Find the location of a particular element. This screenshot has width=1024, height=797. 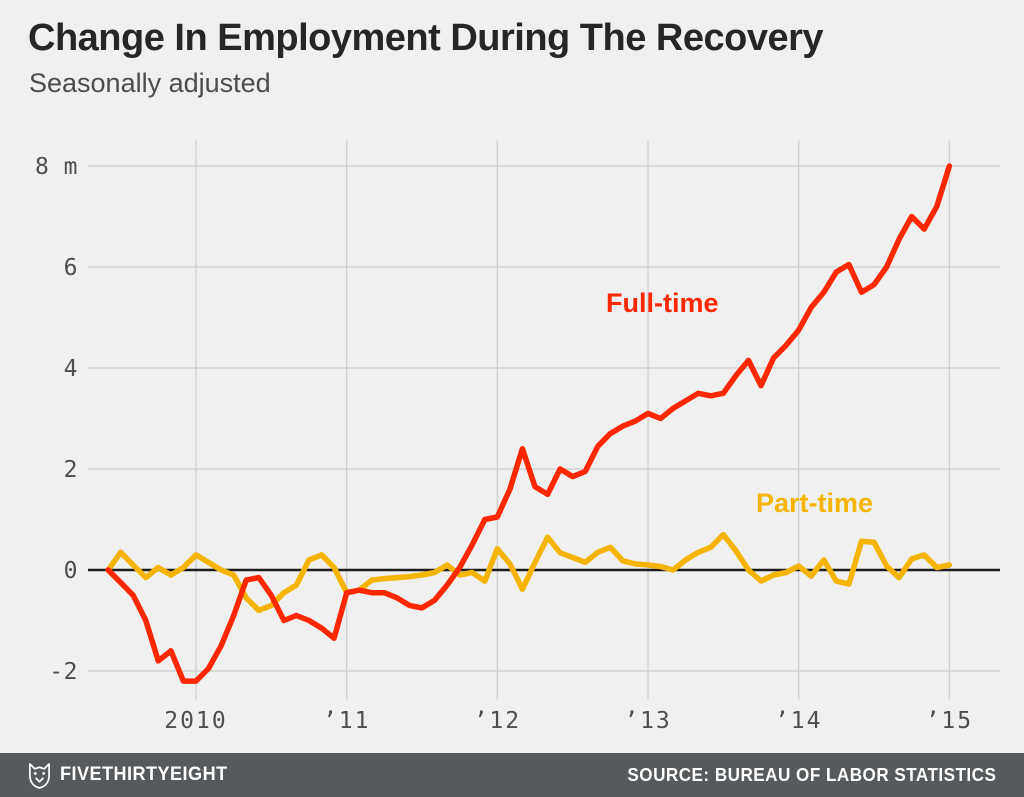

y-tick-label: 4 is located at coordinates (71, 369).